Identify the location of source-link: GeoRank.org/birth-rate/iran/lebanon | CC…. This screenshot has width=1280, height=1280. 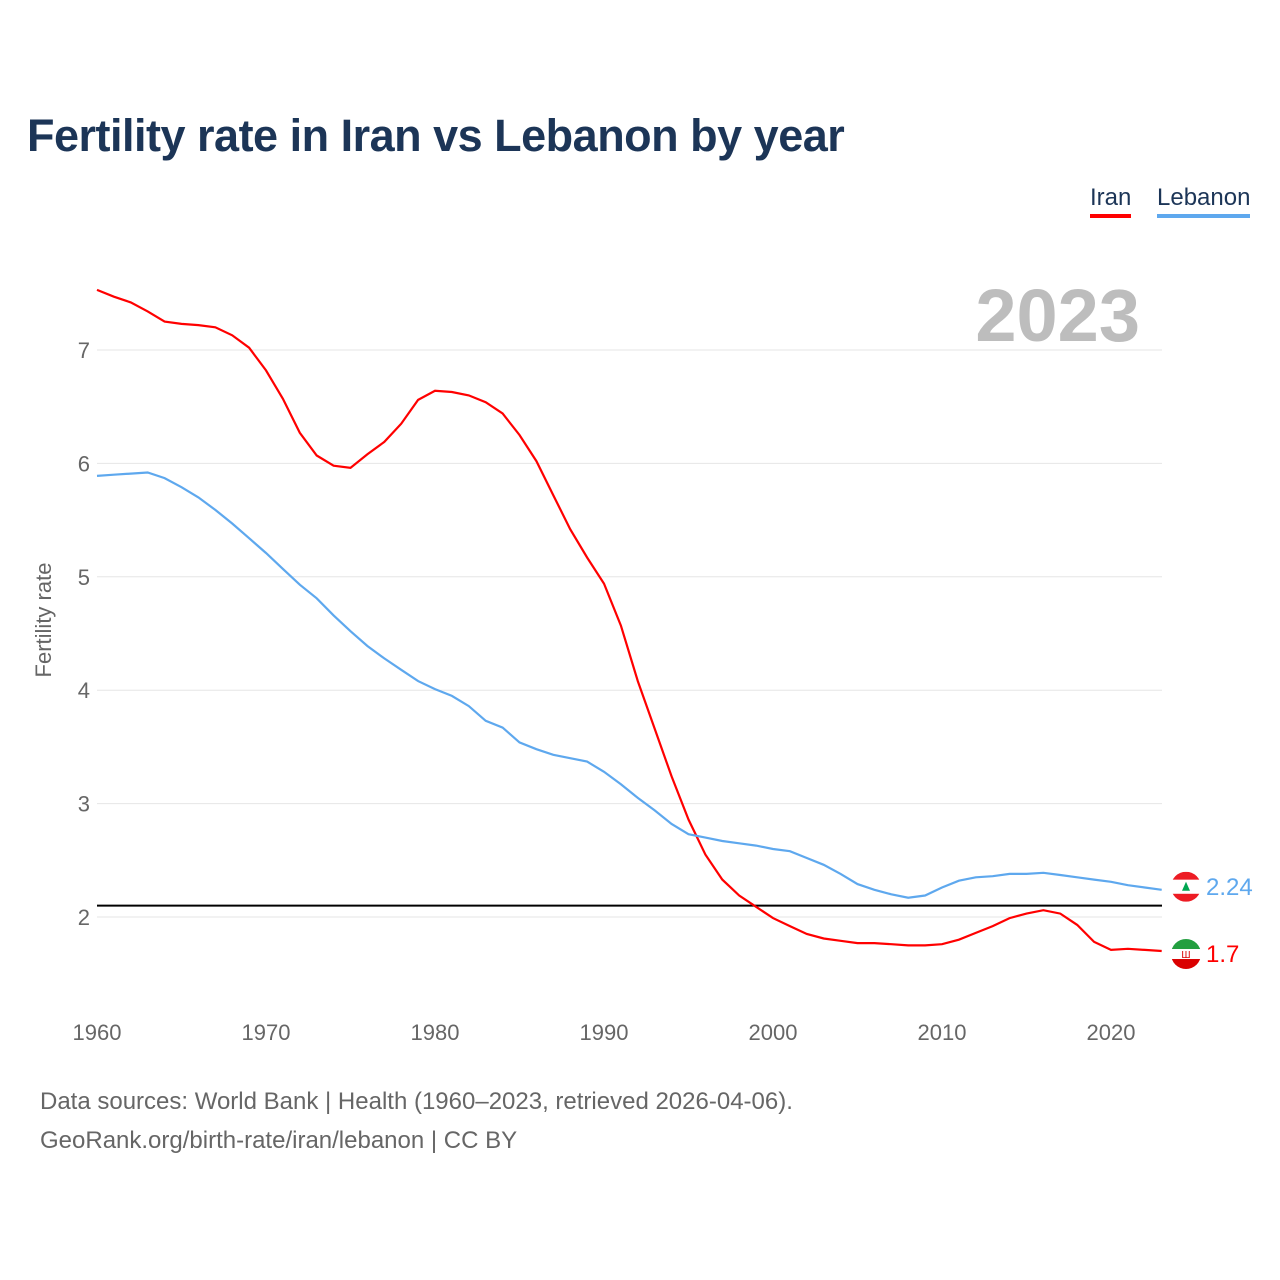
(279, 1140).